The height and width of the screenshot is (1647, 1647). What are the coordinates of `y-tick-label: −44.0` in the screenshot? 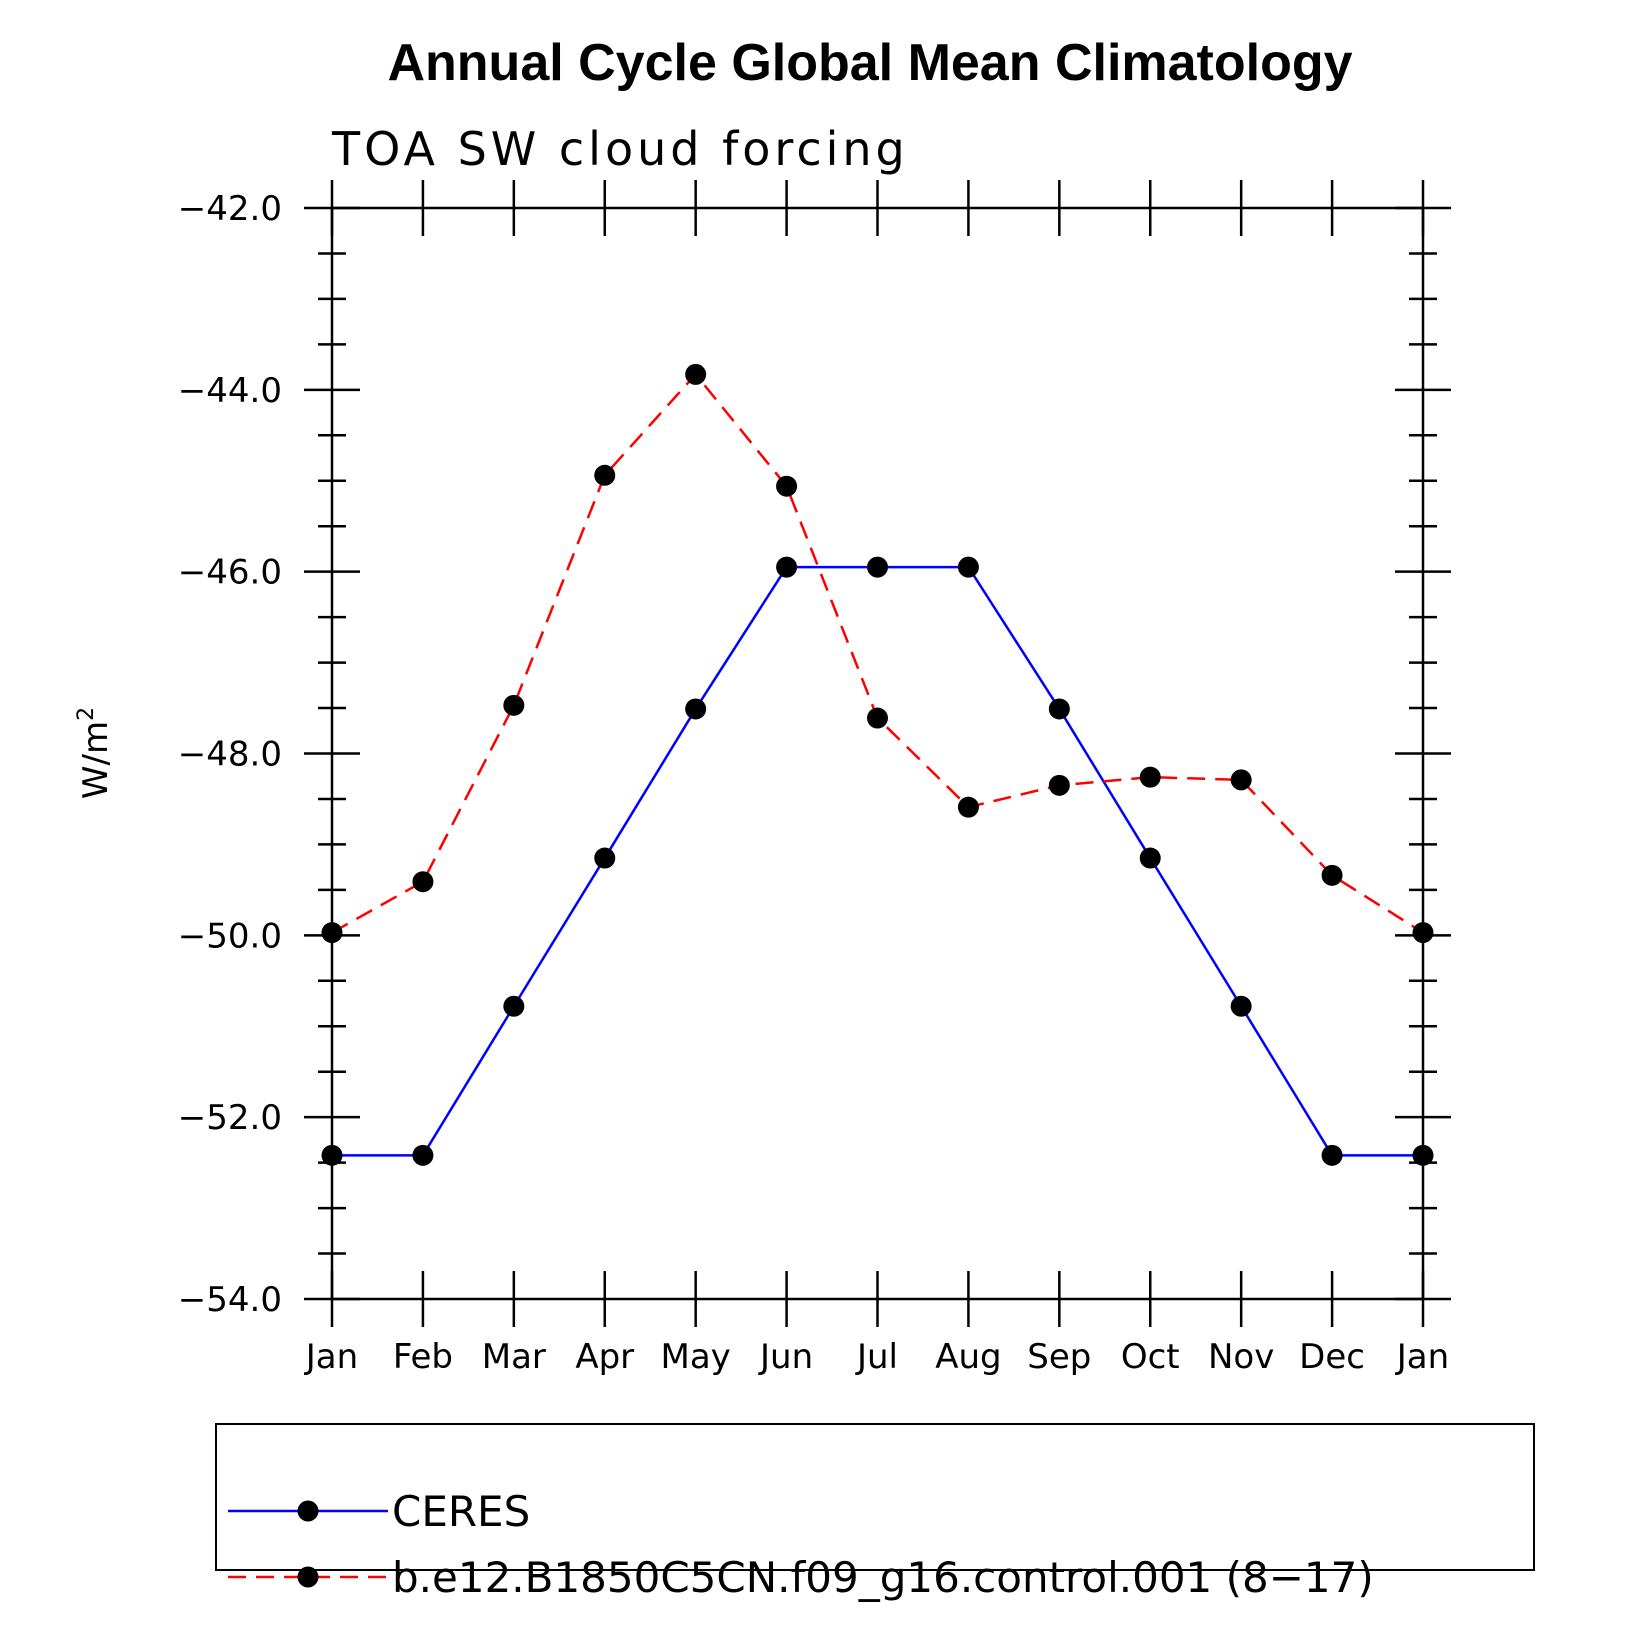 It's located at (230, 391).